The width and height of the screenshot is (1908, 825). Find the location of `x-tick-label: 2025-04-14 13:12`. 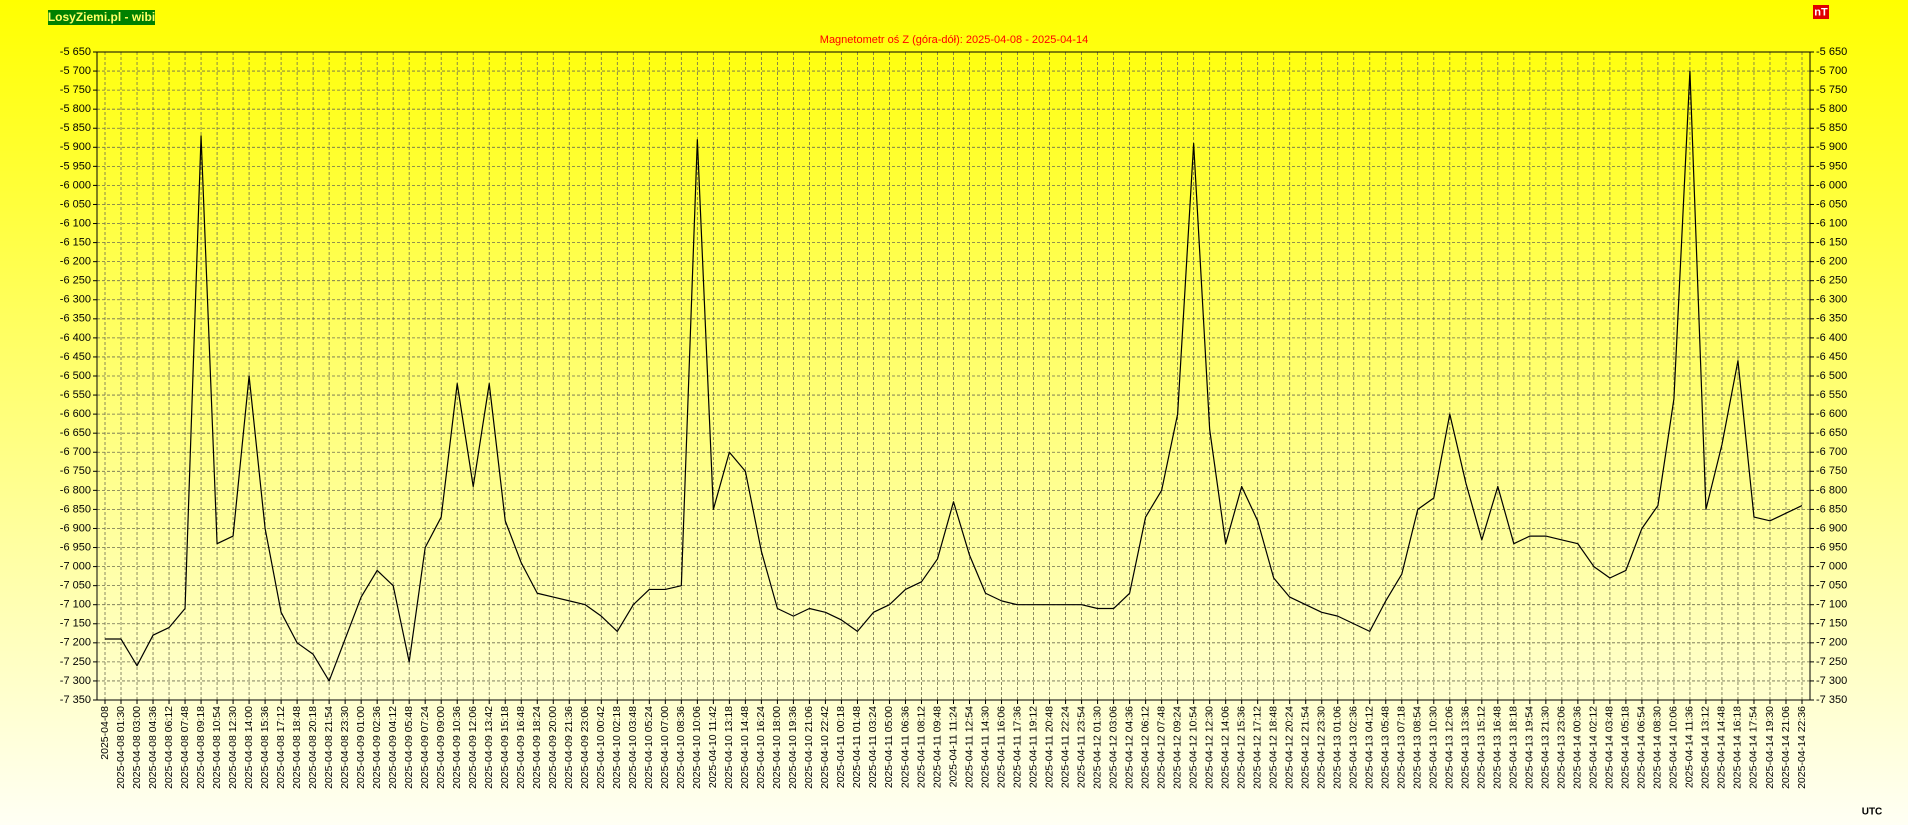

x-tick-label: 2025-04-14 13:12 is located at coordinates (1706, 747).